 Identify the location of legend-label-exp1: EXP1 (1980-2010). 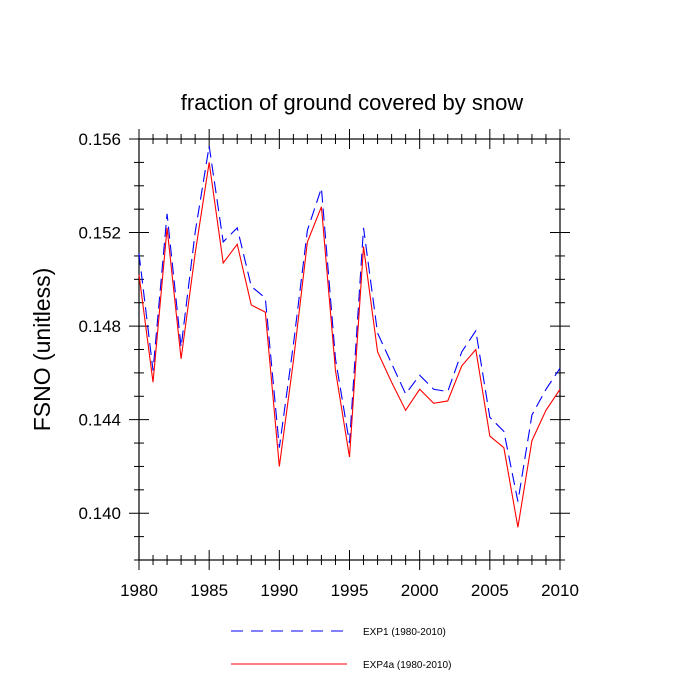
(404, 632).